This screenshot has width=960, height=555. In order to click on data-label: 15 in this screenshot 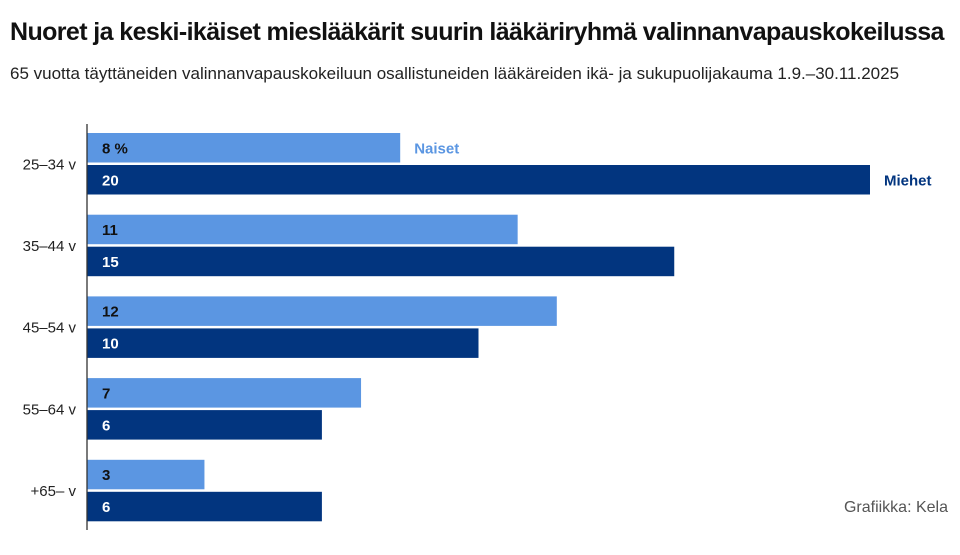, I will do `click(110, 262)`.